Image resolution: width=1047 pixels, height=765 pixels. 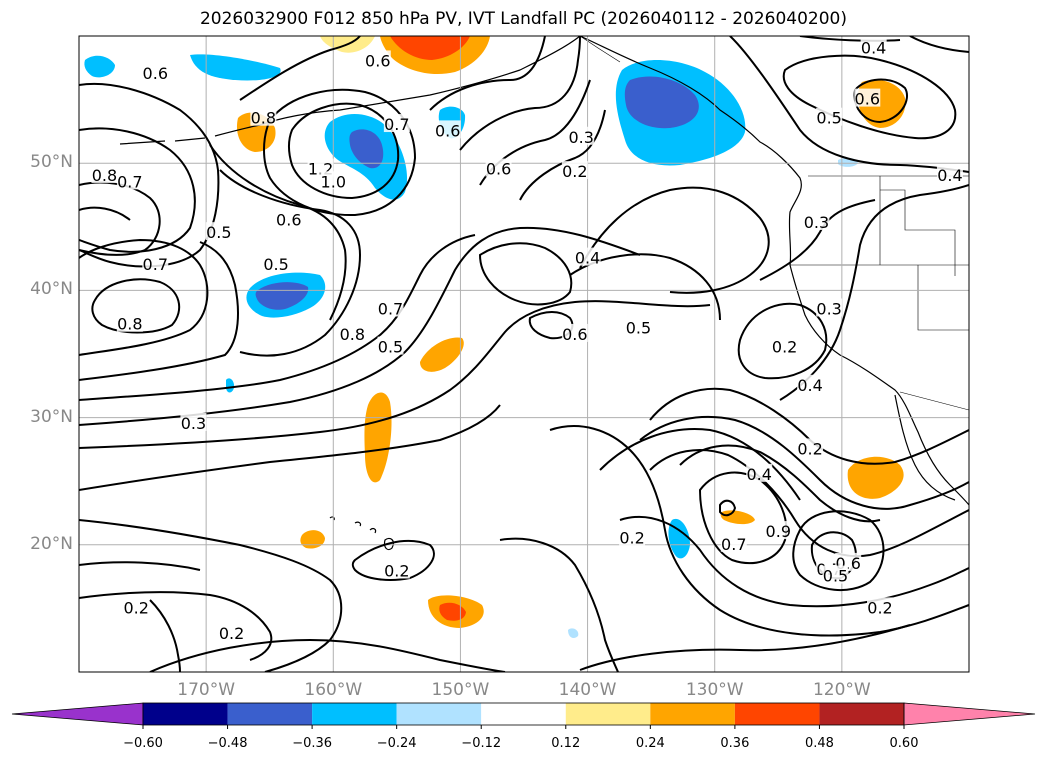 I want to click on contour-label: 0.9, so click(x=778, y=531).